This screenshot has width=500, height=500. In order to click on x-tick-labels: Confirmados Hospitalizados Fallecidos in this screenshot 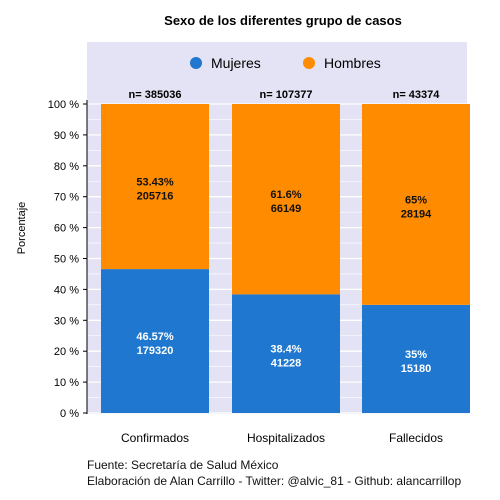, I will do `click(282, 438)`.